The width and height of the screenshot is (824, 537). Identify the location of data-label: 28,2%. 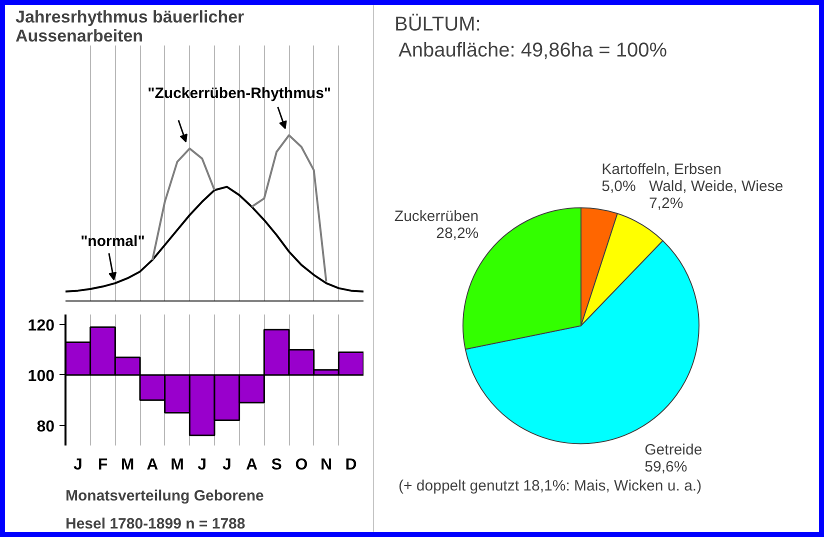
(457, 233).